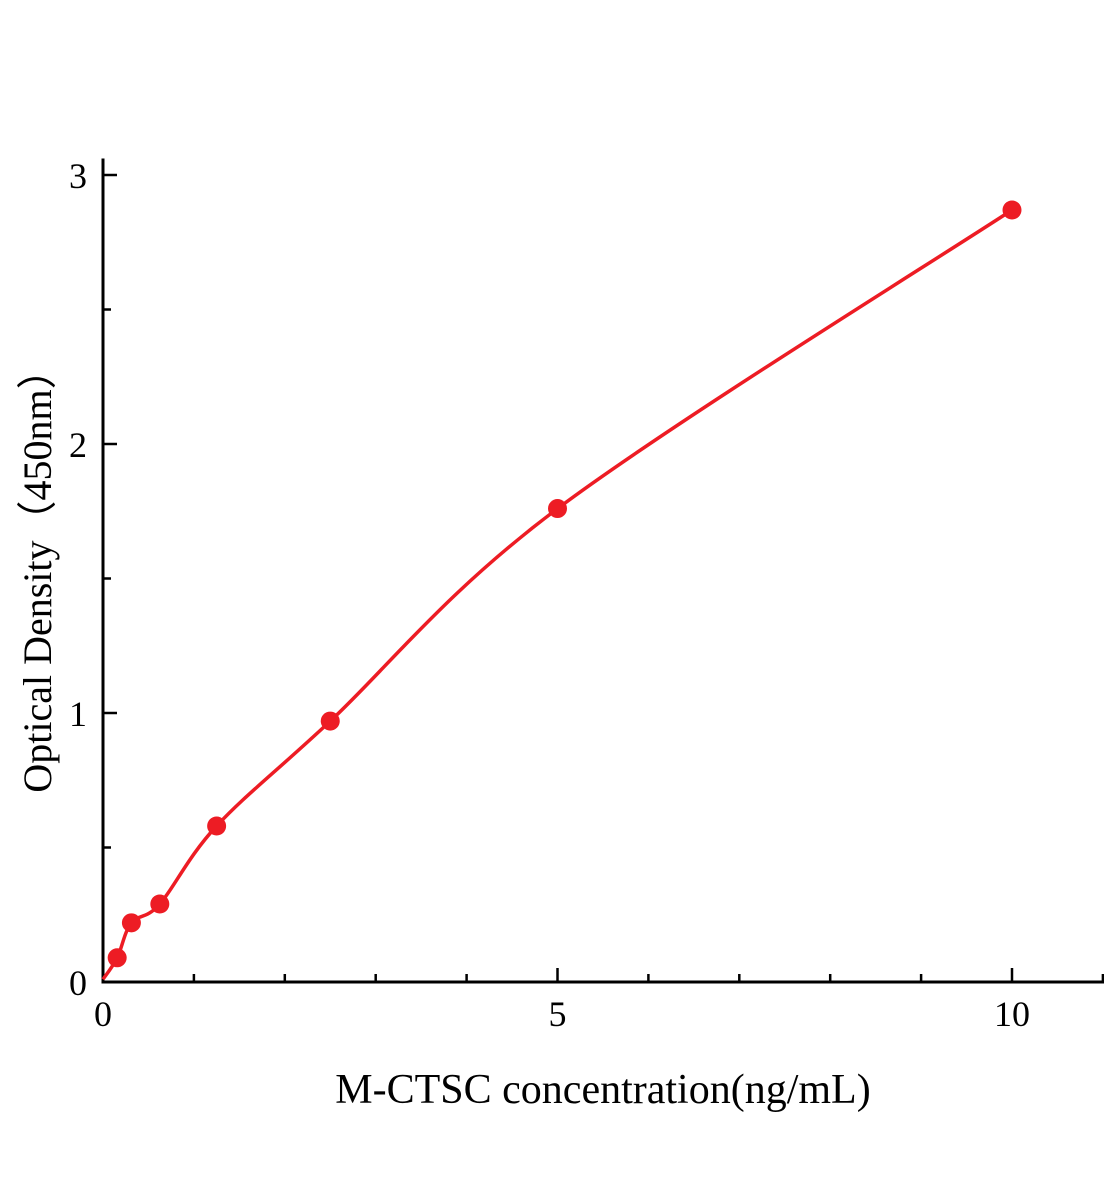 The height and width of the screenshot is (1200, 1104). I want to click on x-tick-label: 0, so click(103, 1014).